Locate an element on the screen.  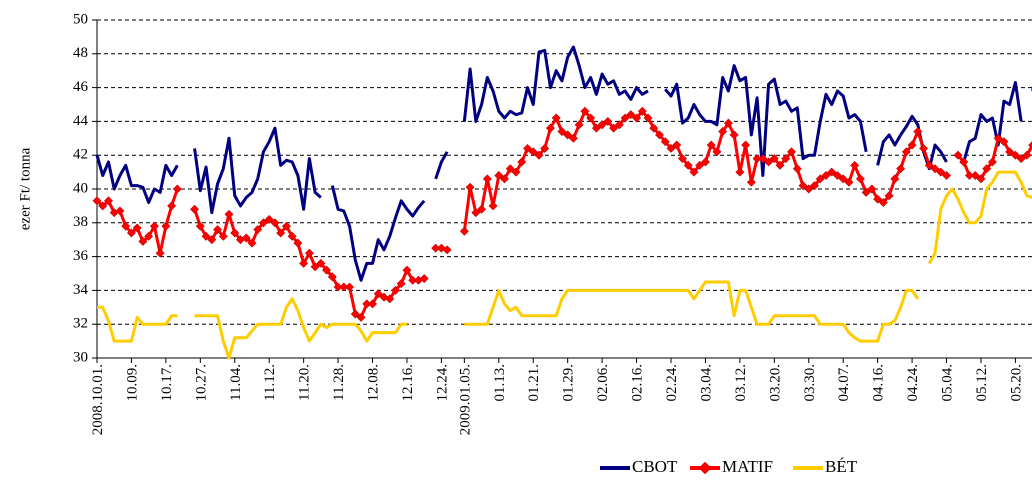
y-tick-label: 30 is located at coordinates (80, 357).